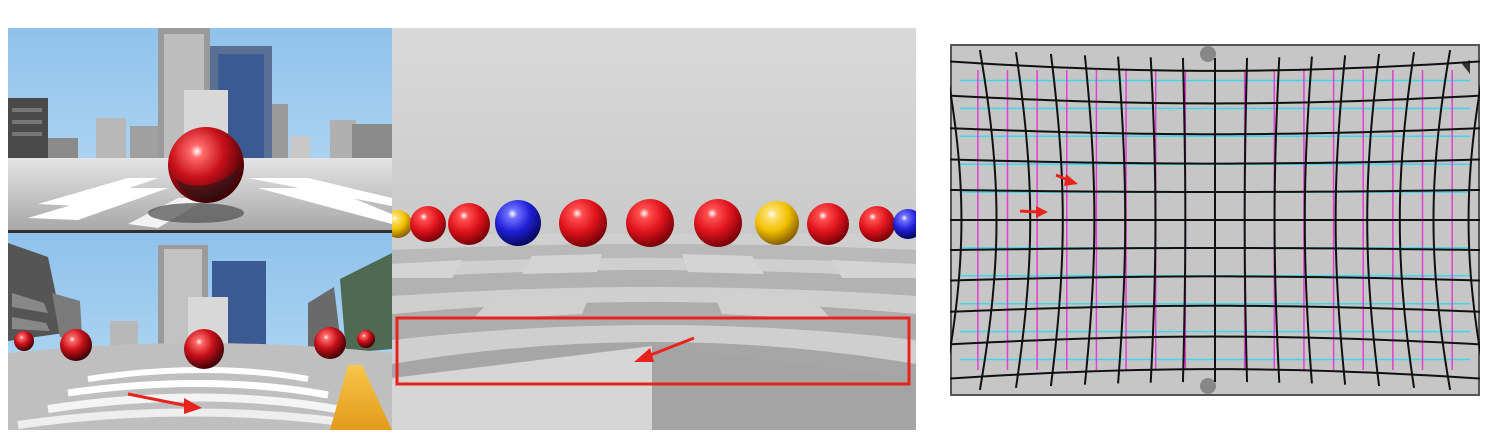 Image resolution: width=1495 pixels, height=445 pixels. I want to click on wide-angle-distorted-view, so click(200, 331).